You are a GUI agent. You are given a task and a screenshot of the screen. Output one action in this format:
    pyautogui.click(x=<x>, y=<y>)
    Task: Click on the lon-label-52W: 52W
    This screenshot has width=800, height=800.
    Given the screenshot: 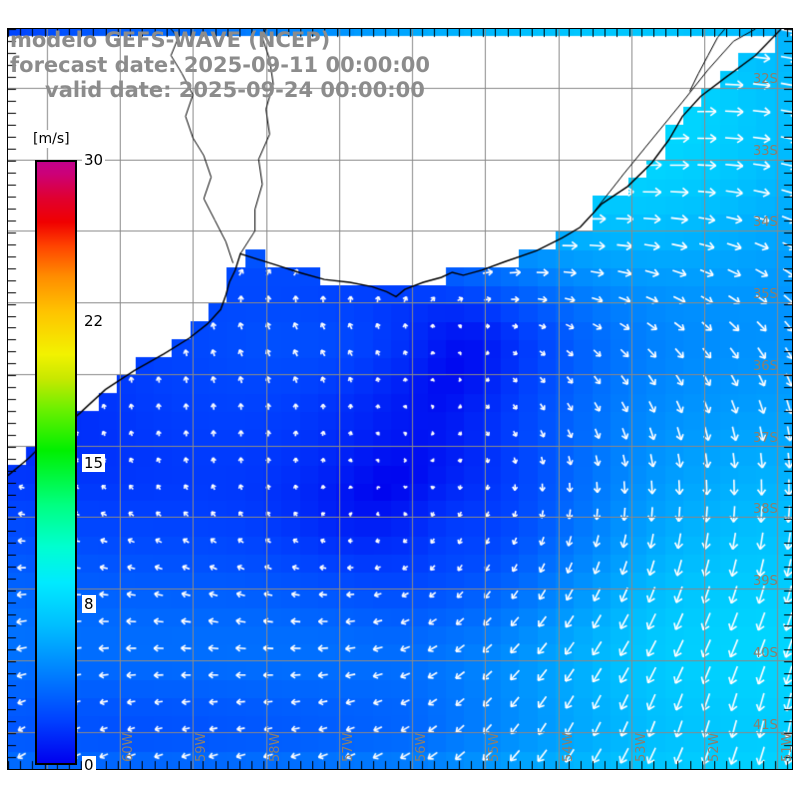 What is the action you would take?
    pyautogui.click(x=715, y=747)
    